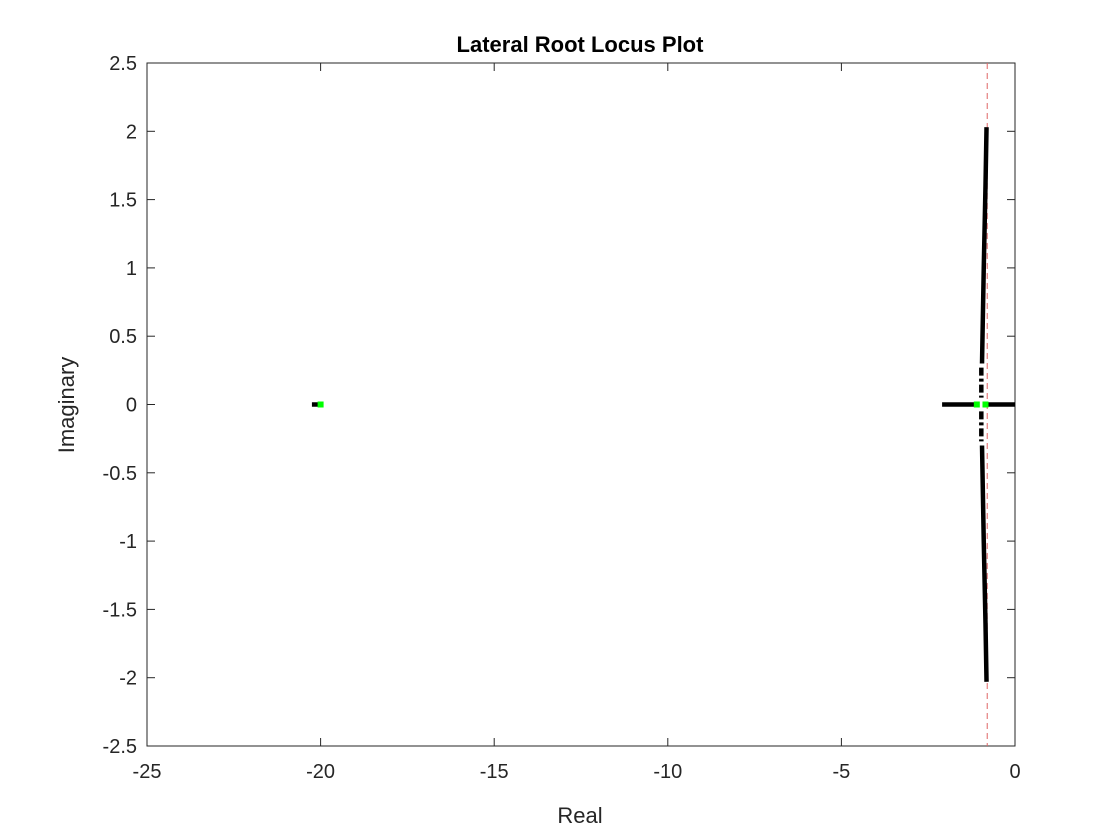  Describe the element at coordinates (842, 772) in the screenshot. I see `x-tick-label: -5` at that location.